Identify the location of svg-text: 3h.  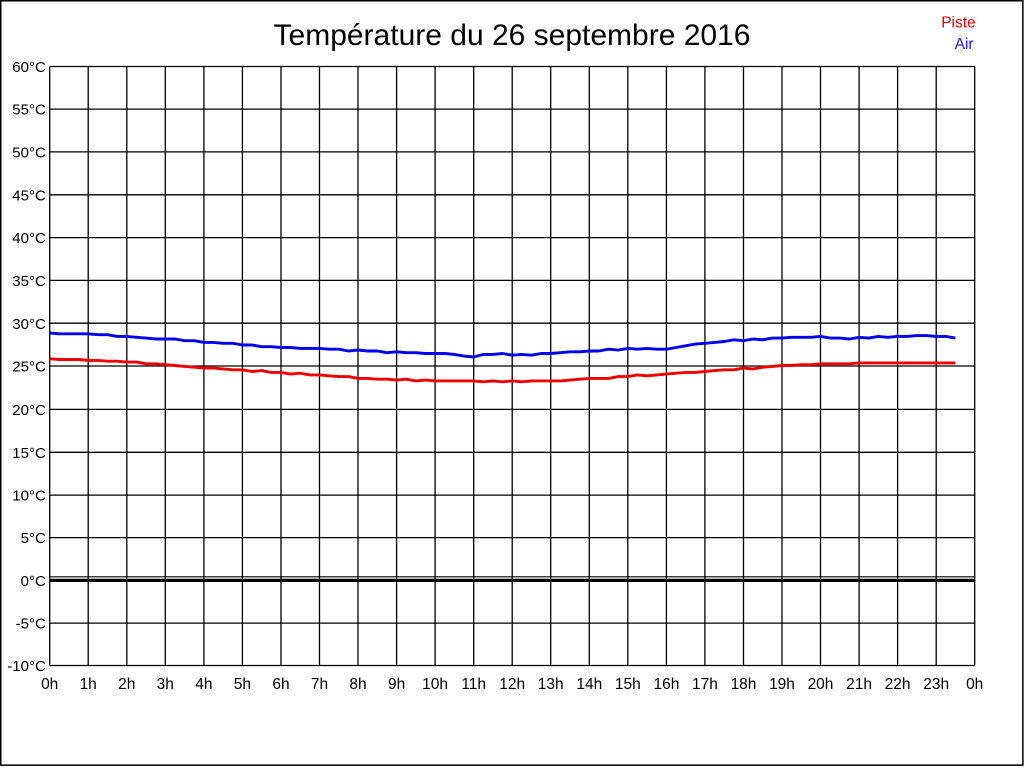
(165, 684).